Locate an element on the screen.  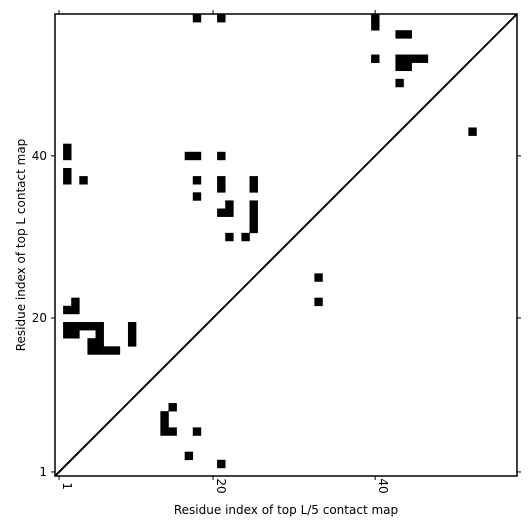
y-tick-label: 20 is located at coordinates (39, 318).